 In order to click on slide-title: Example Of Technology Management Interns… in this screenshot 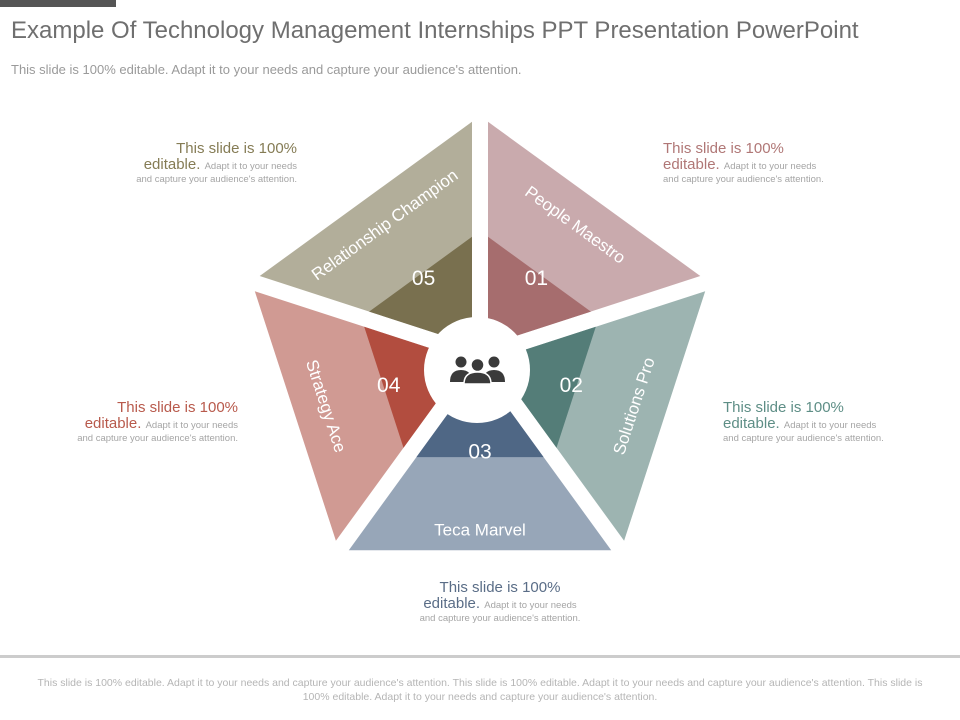, I will do `click(435, 30)`.